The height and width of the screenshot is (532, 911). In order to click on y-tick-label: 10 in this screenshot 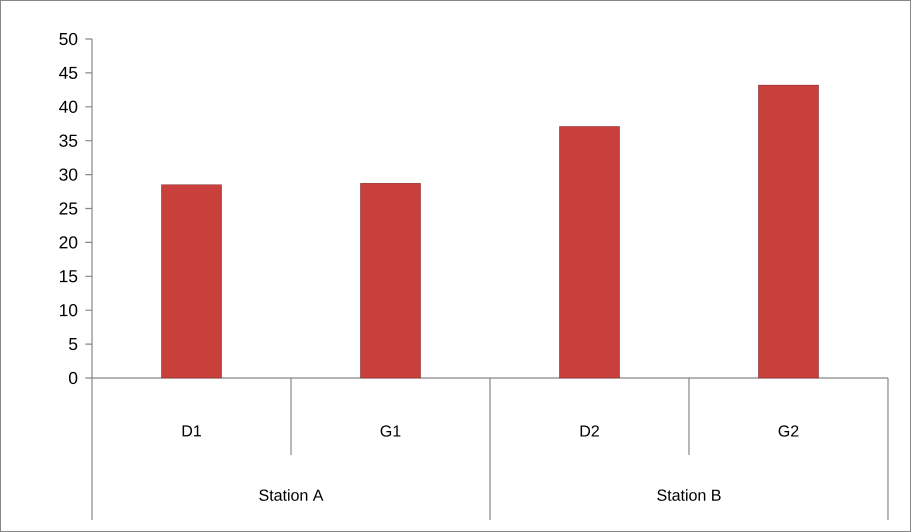, I will do `click(69, 310)`.